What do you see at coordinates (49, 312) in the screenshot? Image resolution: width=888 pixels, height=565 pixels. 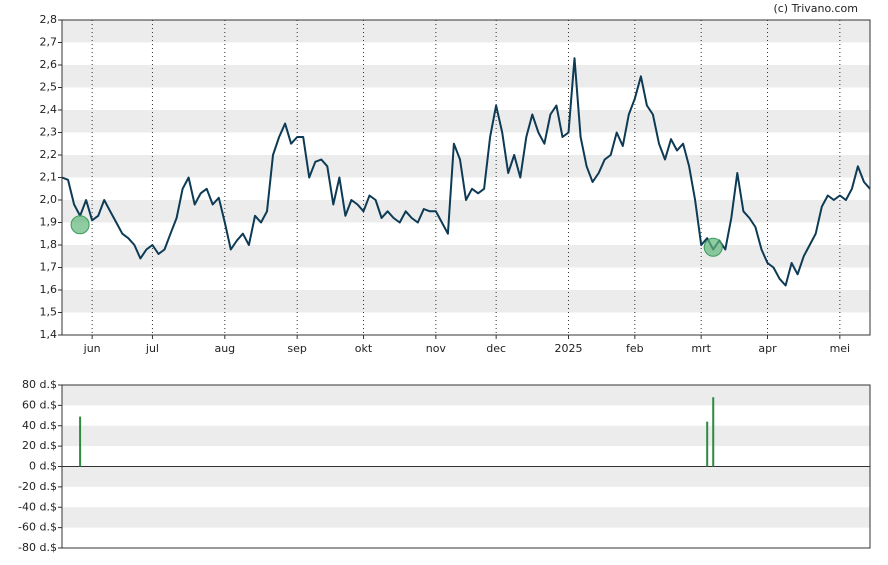 I see `y-tick-label: 1,5` at bounding box center [49, 312].